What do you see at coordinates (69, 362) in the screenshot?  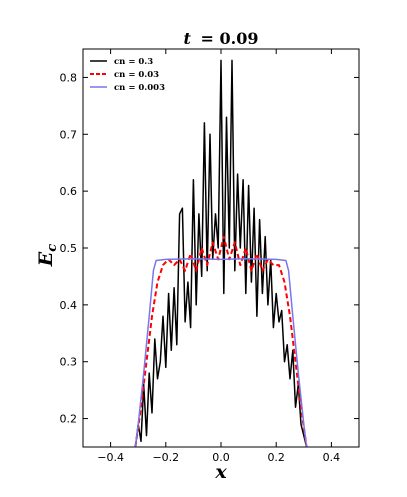 I see `y-tick-label: 0.3` at bounding box center [69, 362].